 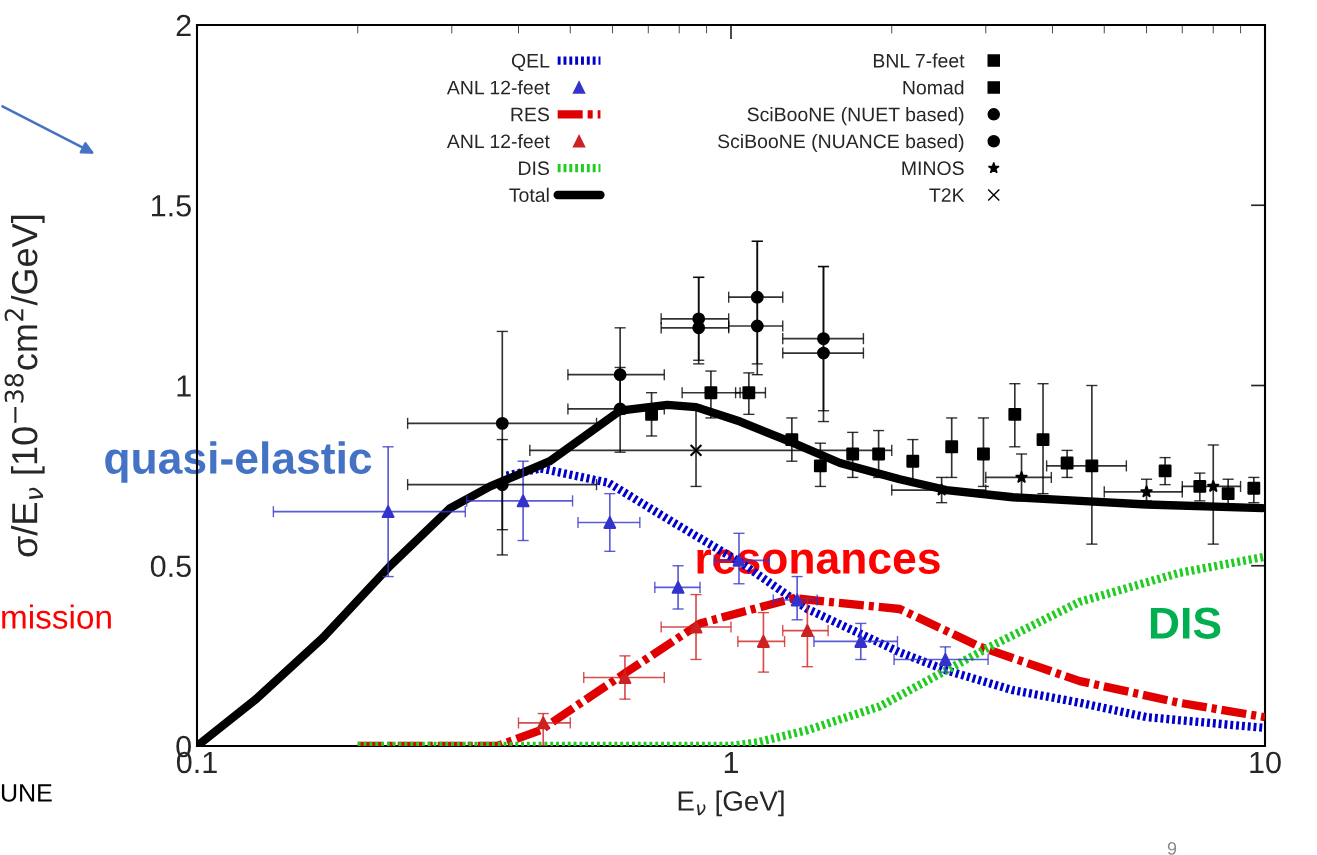 What do you see at coordinates (919, 60) in the screenshot?
I see `legend-label: BNL 7-feet` at bounding box center [919, 60].